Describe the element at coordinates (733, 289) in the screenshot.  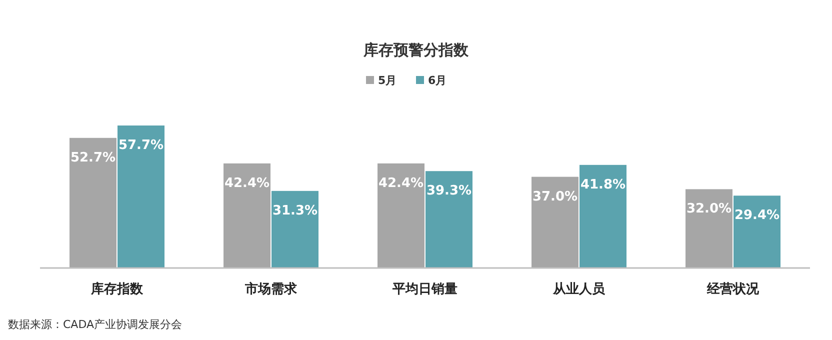
I see `x-tick-label: 经营状况` at that location.